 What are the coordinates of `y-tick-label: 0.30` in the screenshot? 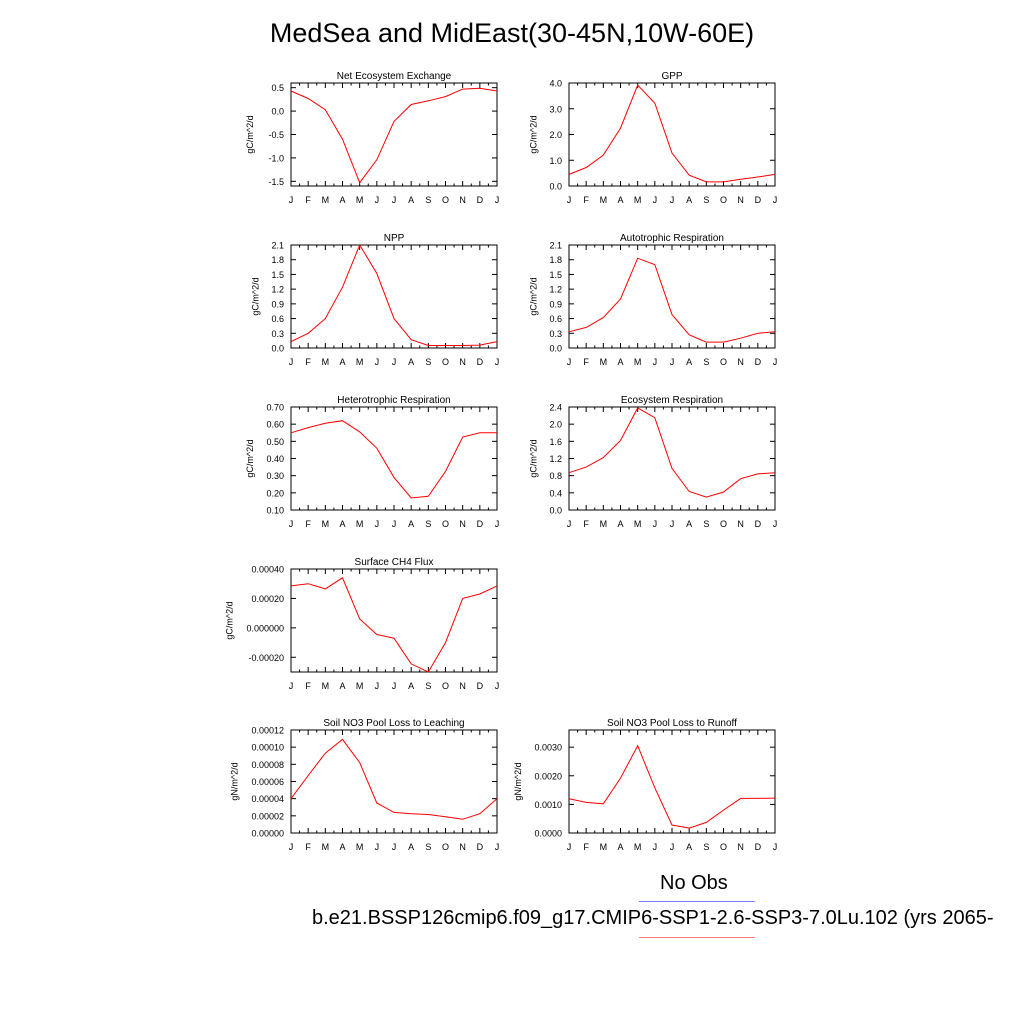 It's located at (275, 476).